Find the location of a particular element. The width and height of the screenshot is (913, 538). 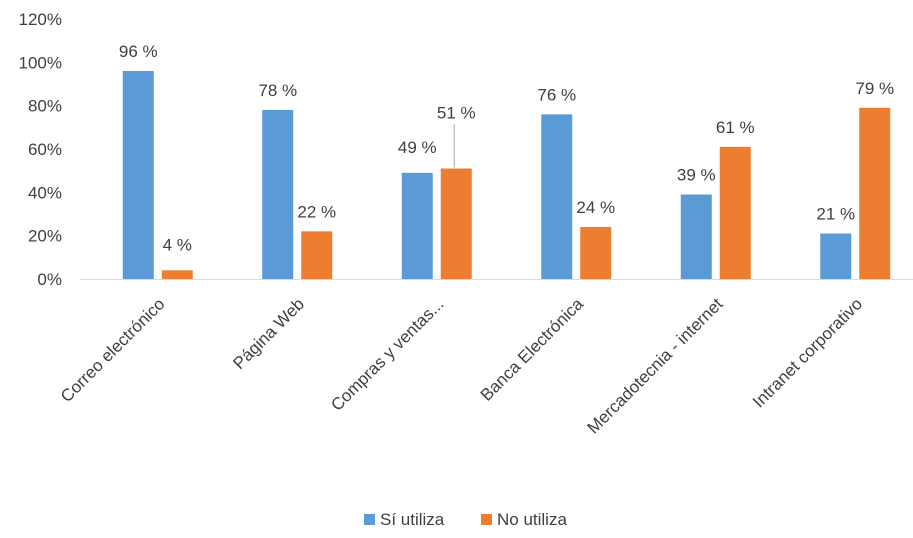

data-label: 49 % is located at coordinates (417, 147).